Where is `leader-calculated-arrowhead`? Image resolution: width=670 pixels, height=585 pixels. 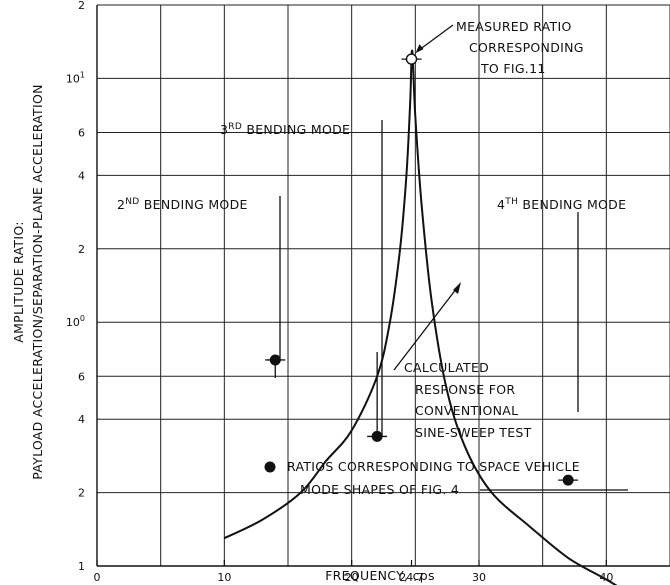 leader-calculated-arrowhead is located at coordinates (457, 288).